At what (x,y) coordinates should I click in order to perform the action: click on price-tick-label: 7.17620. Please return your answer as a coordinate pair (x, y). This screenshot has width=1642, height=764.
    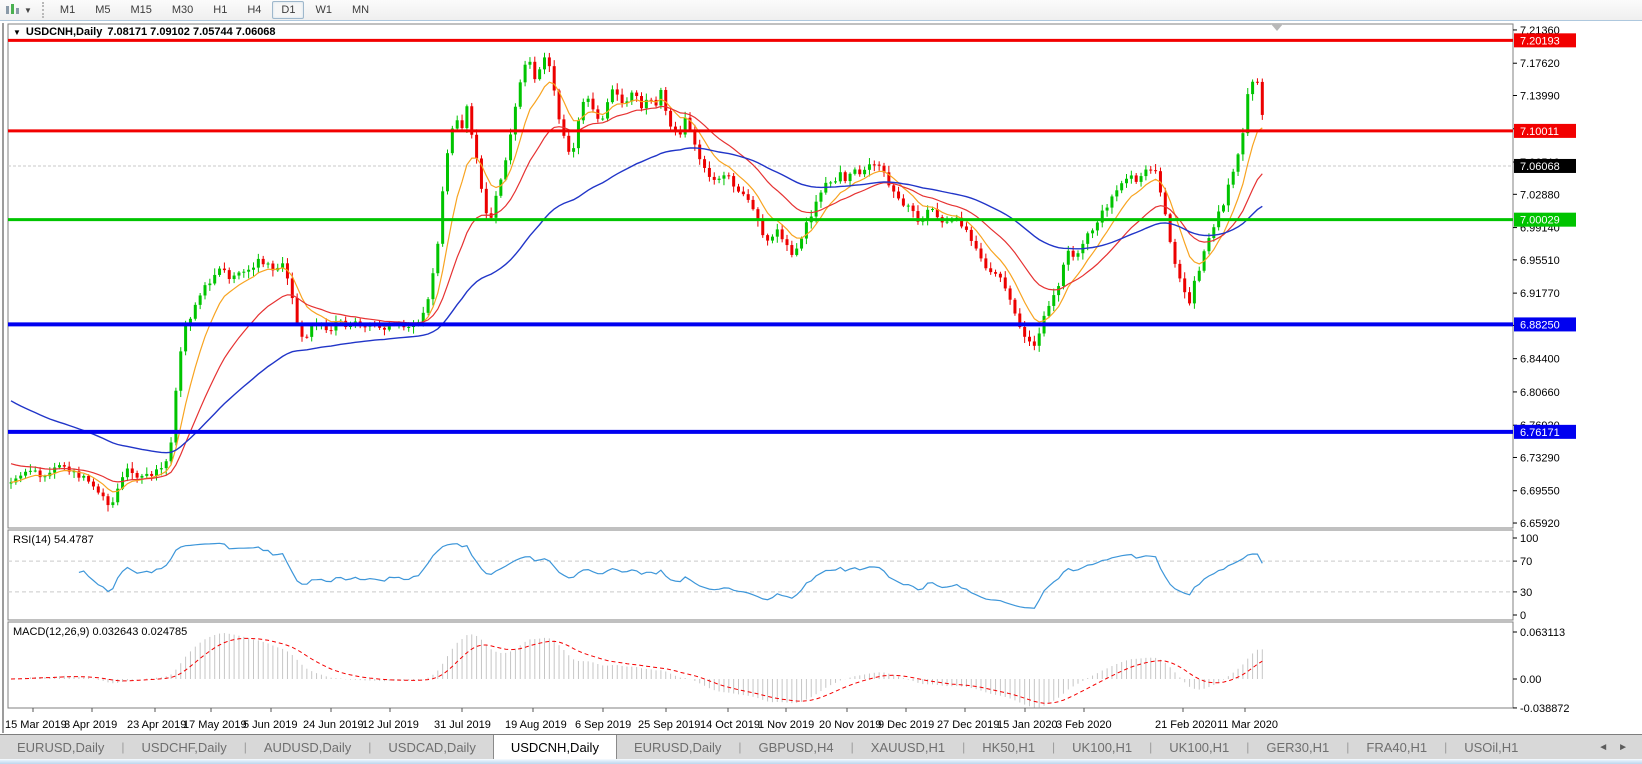
    Looking at the image, I should click on (1540, 64).